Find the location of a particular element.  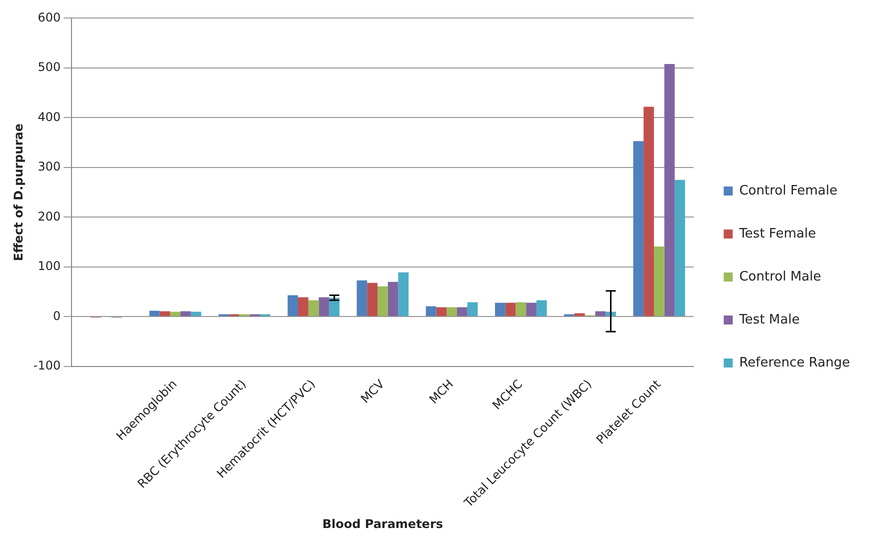

legend-label: Test Female is located at coordinates (777, 234).